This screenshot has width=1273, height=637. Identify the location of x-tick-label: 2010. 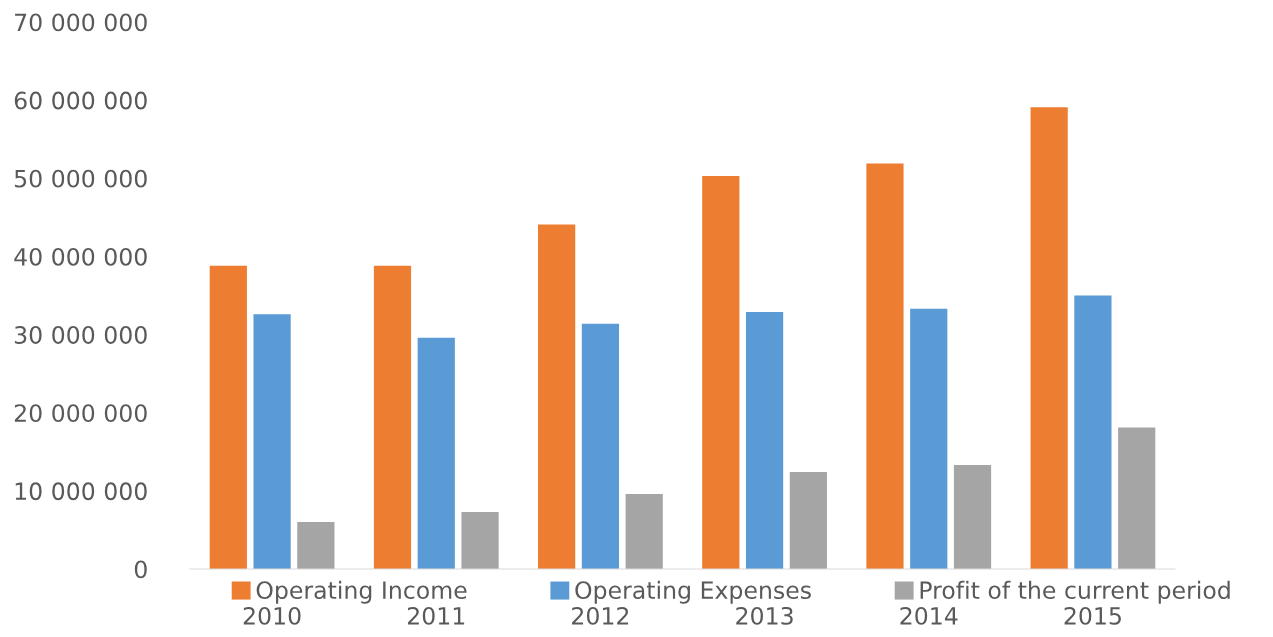
(272, 615).